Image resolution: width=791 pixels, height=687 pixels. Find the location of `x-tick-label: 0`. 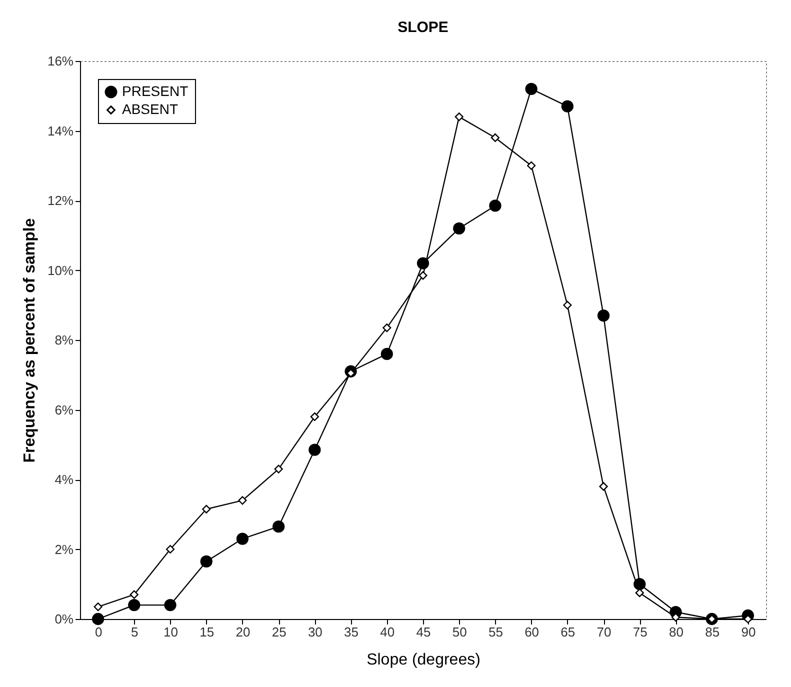

x-tick-label: 0 is located at coordinates (98, 632).